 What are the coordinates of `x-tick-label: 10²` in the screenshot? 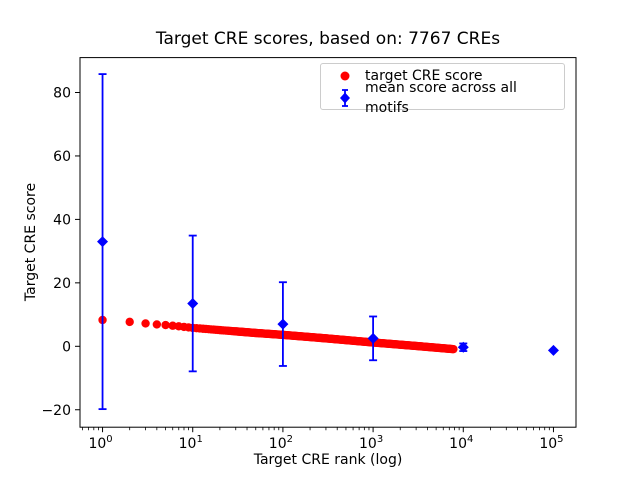 It's located at (281, 443).